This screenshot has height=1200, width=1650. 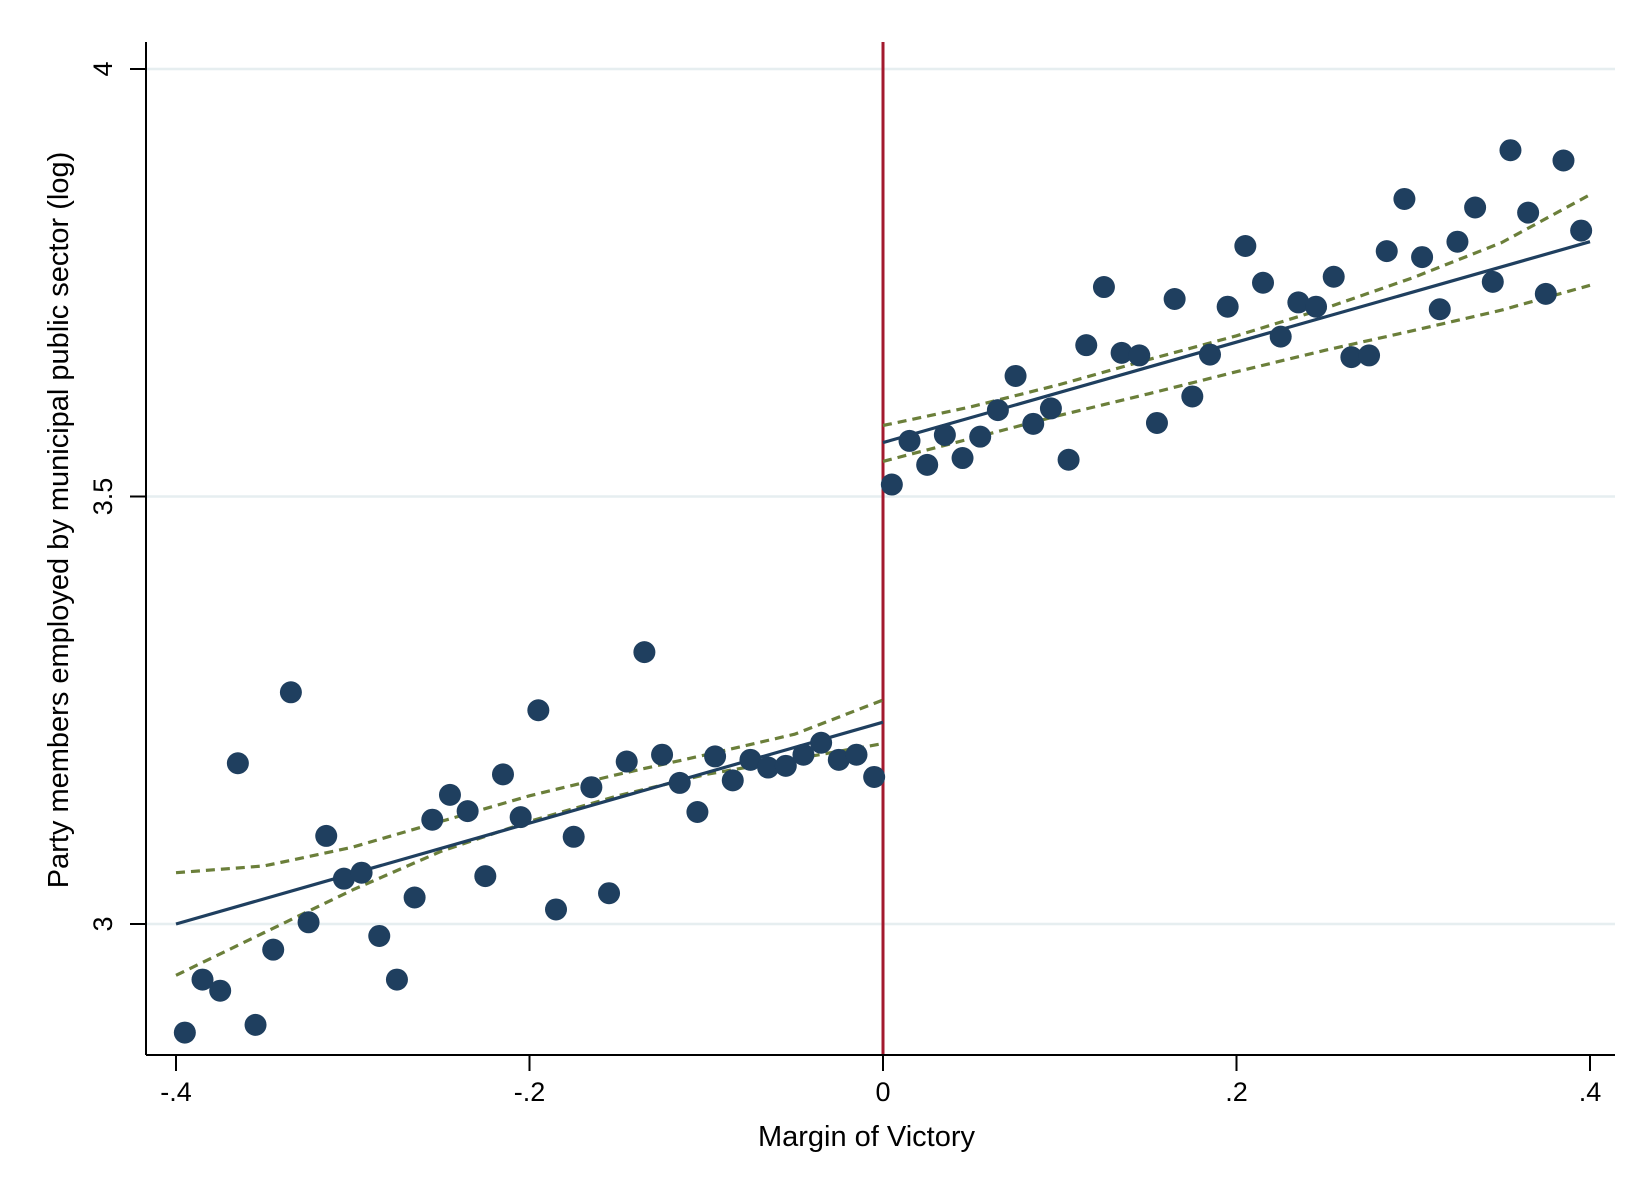 I want to click on x-tick-label-4: .4, so click(x=1590, y=1092).